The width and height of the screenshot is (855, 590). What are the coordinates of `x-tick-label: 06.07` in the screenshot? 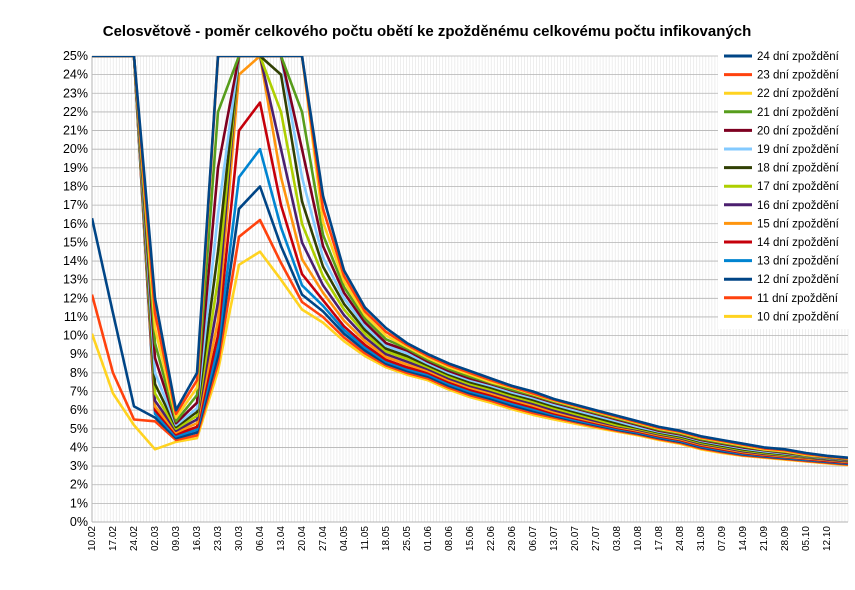 It's located at (533, 538).